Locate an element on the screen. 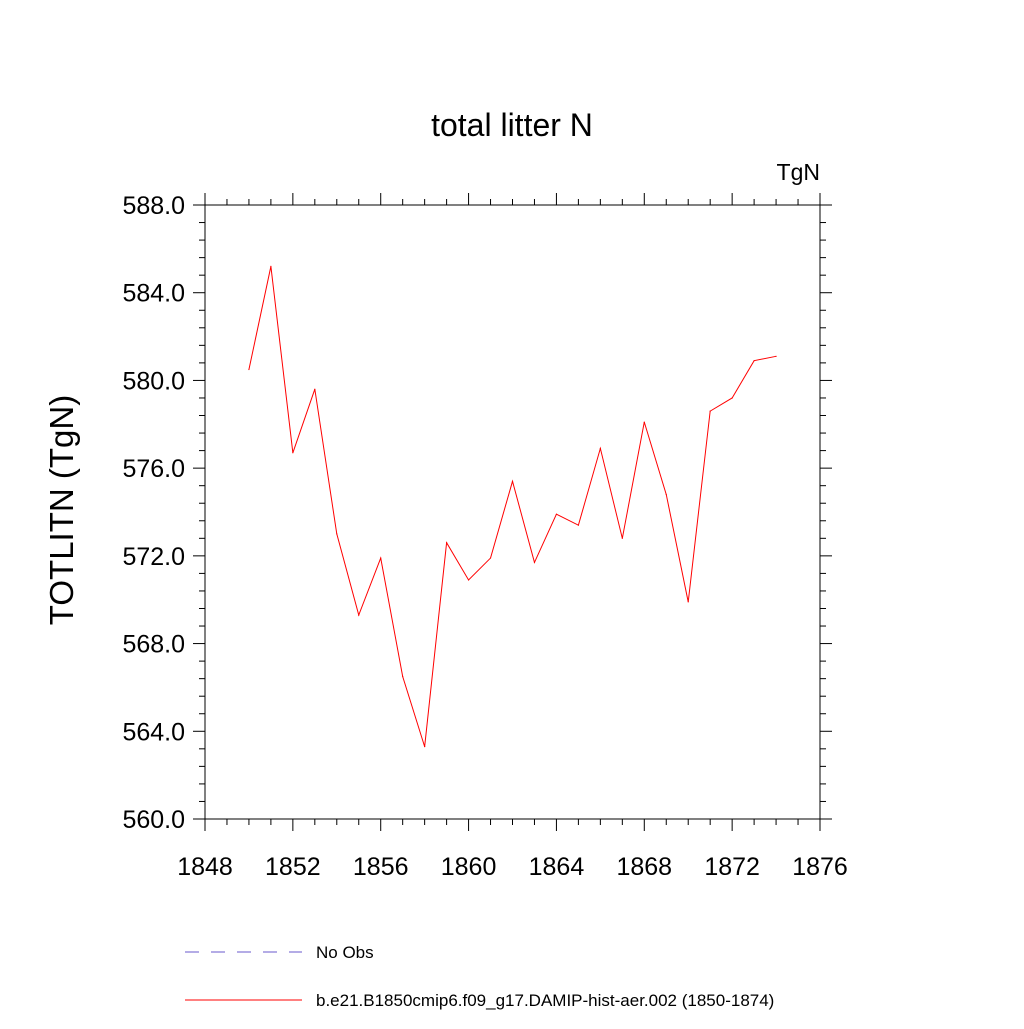 This screenshot has width=1024, height=1029. x-tick-label: 1856 is located at coordinates (381, 867).